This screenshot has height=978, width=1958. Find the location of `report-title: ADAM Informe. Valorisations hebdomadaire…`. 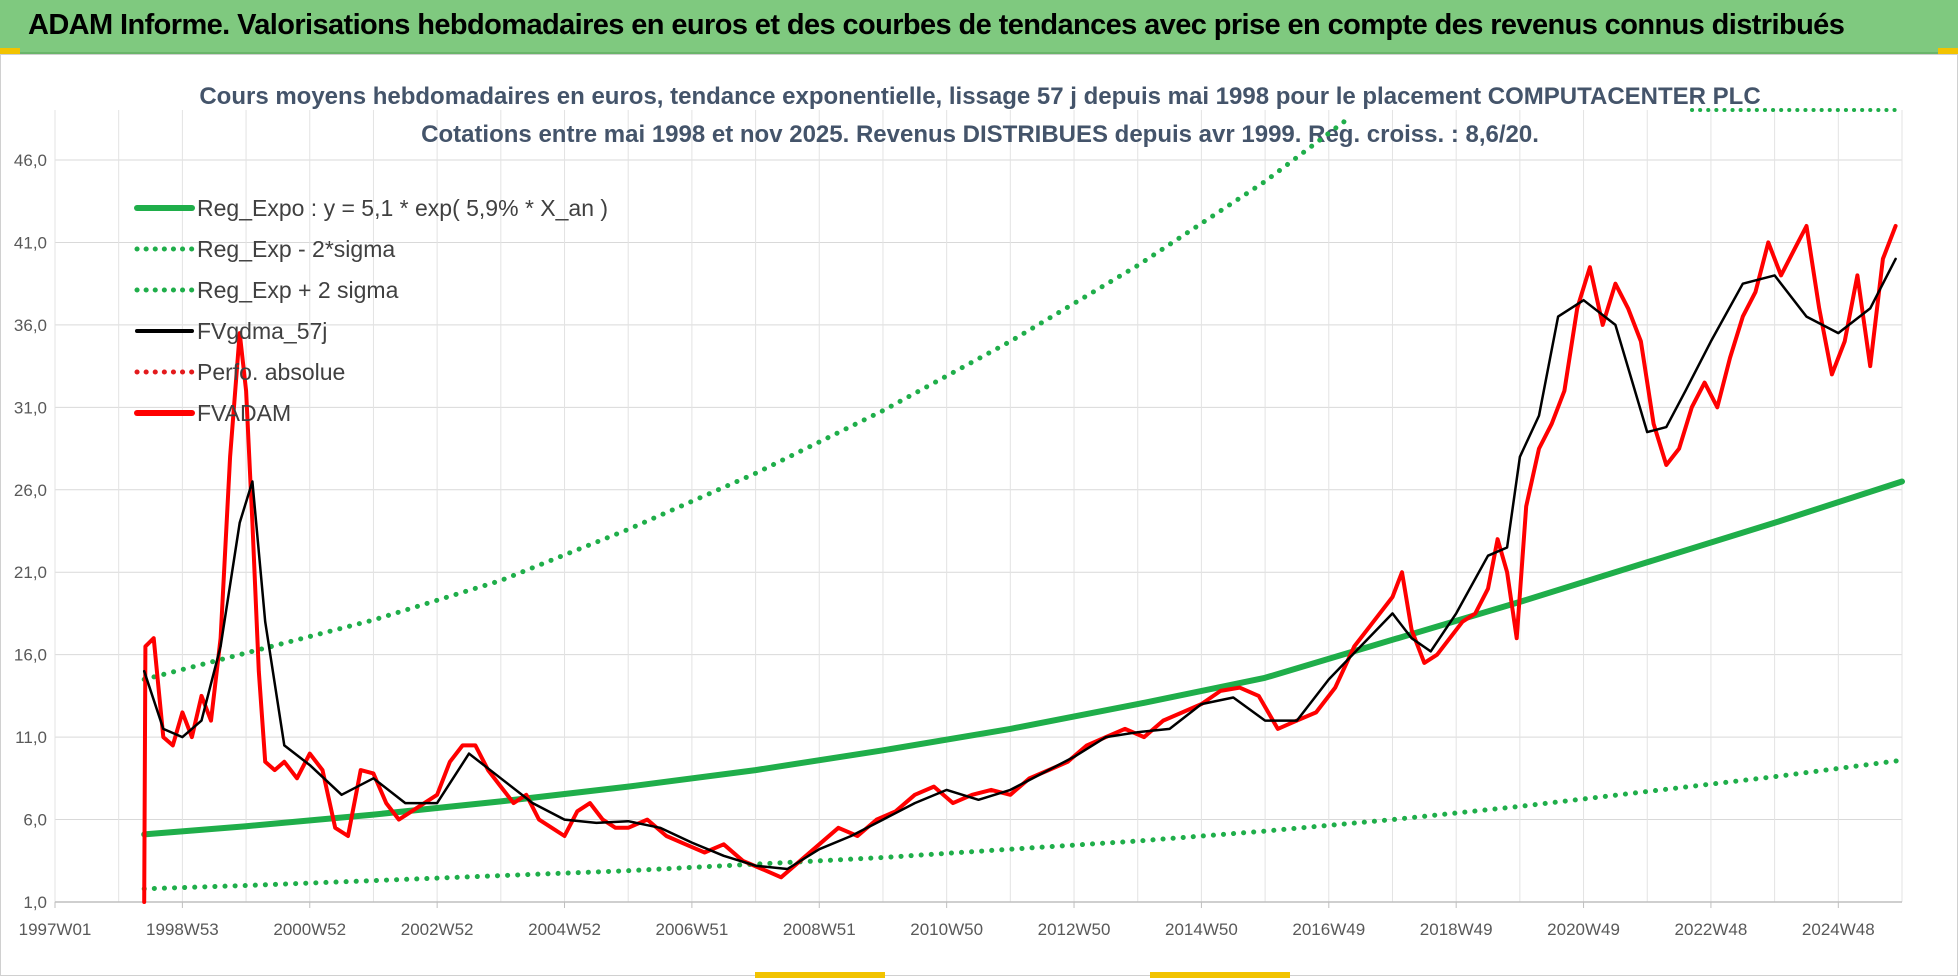

report-title: ADAM Informe. Valorisations hebdomadaire… is located at coordinates (936, 25).